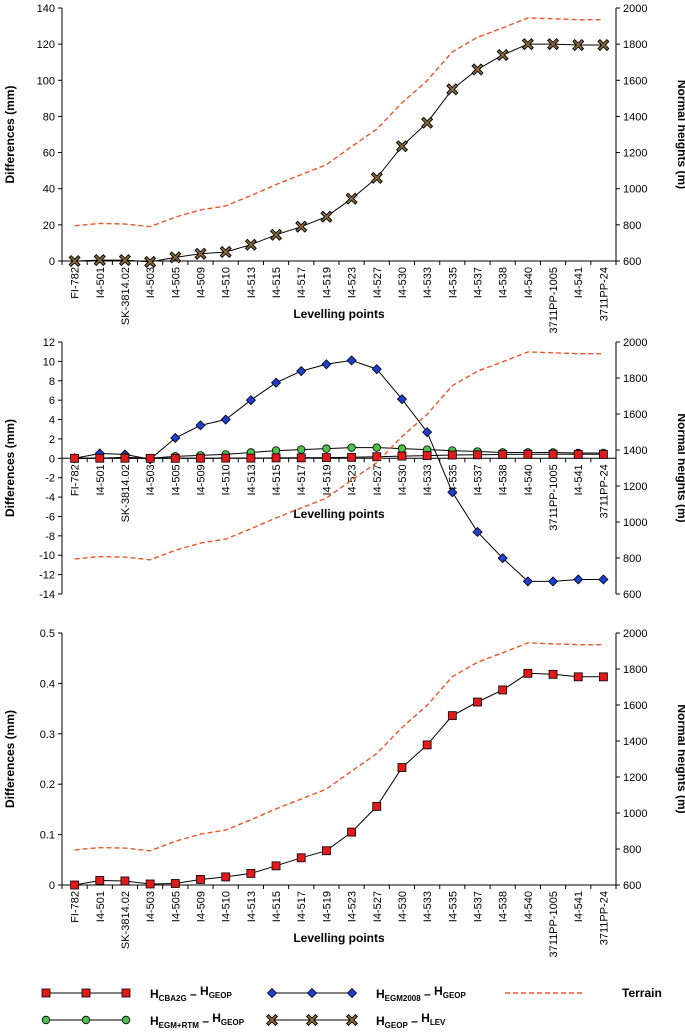 The image size is (685, 1035). What do you see at coordinates (49, 362) in the screenshot?
I see `left-tick-label: 10` at bounding box center [49, 362].